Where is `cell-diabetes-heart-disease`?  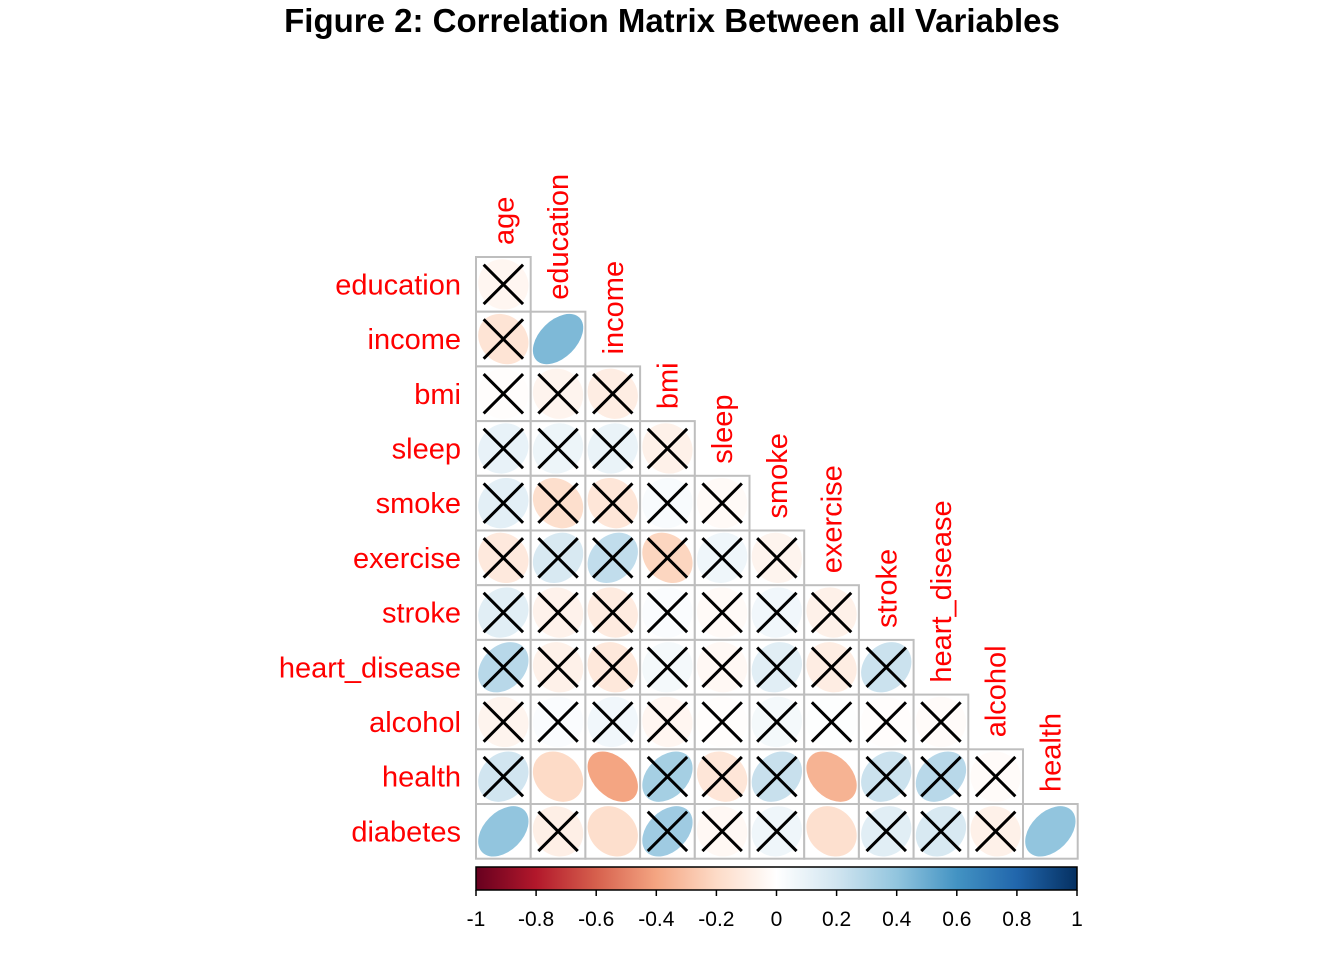
cell-diabetes-heart-disease is located at coordinates (941, 831).